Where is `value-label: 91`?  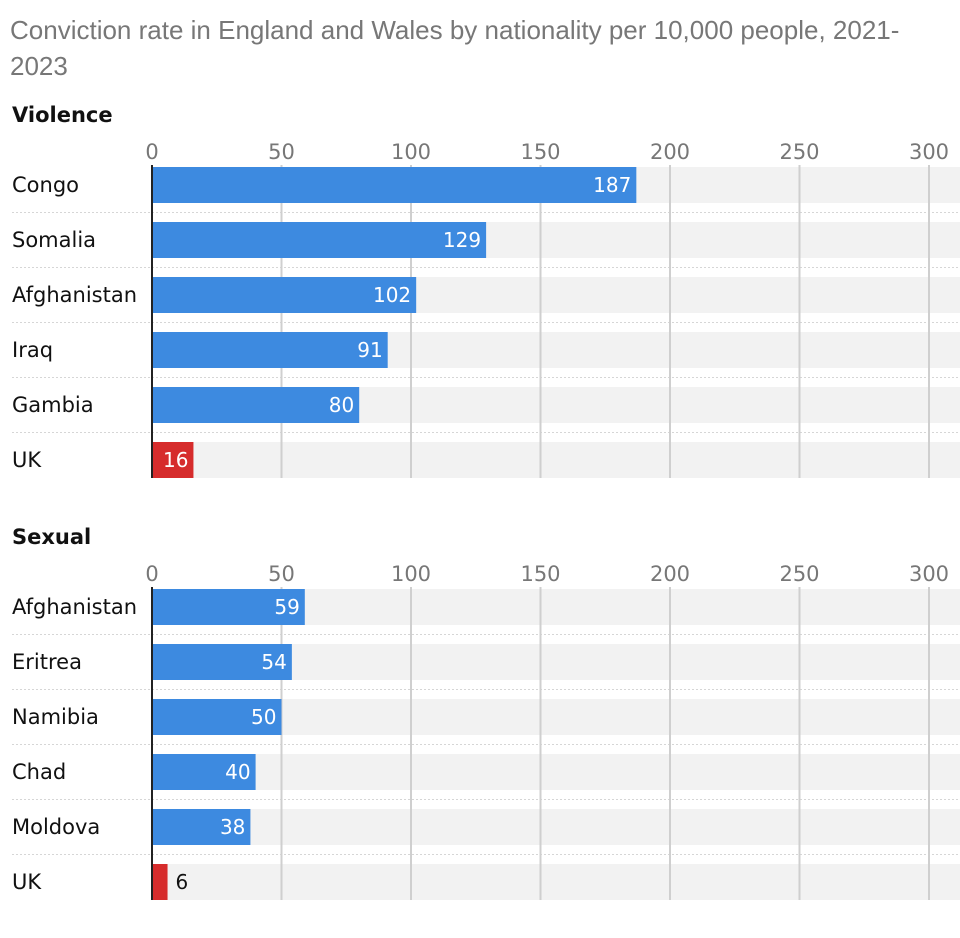
value-label: 91 is located at coordinates (369, 350).